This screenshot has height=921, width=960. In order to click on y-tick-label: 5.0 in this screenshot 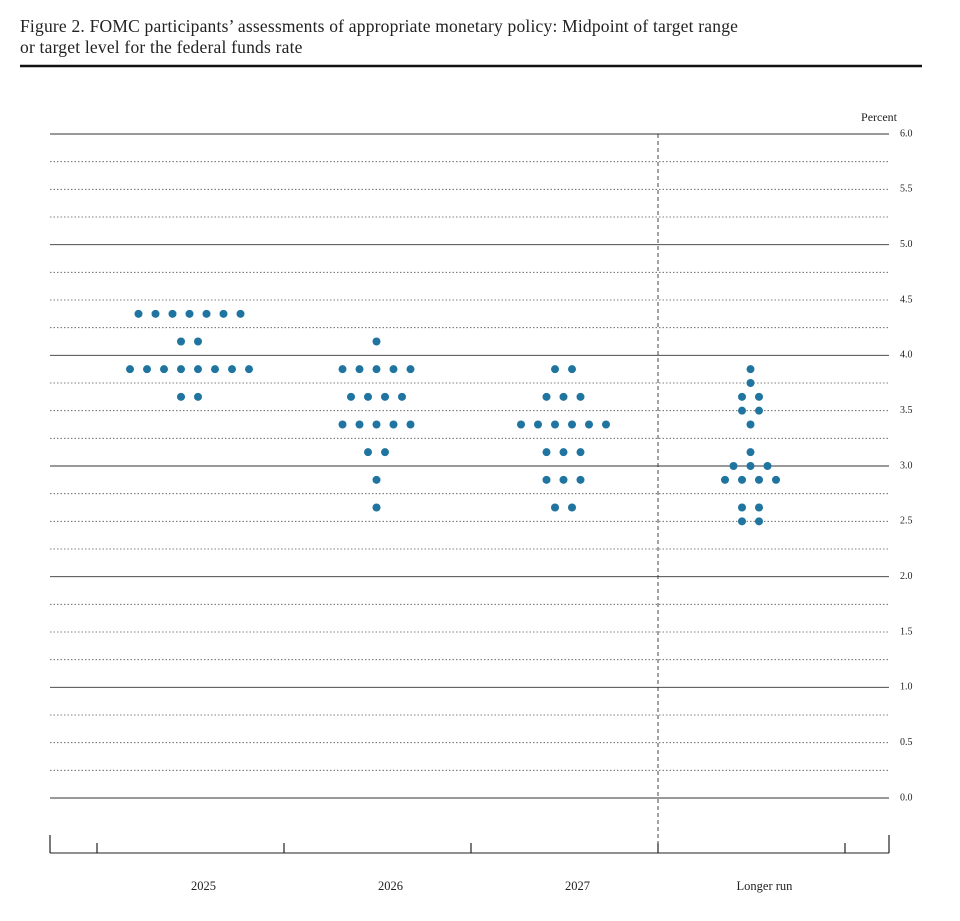, I will do `click(906, 244)`.